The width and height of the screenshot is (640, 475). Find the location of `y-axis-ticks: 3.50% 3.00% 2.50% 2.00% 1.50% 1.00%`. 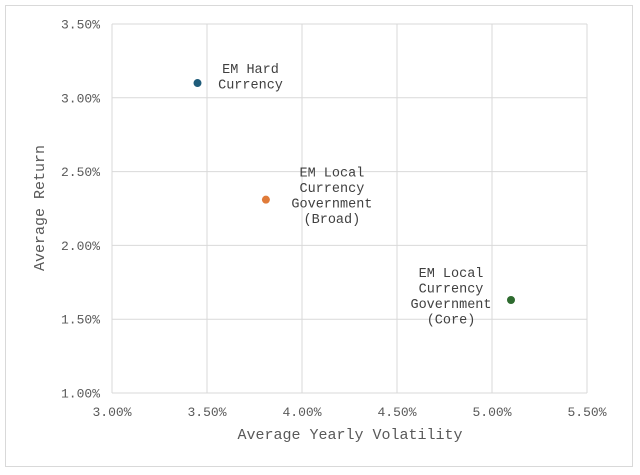

y-axis-ticks: 3.50% 3.00% 2.50% 2.00% 1.50% 1.00% is located at coordinates (80, 210).